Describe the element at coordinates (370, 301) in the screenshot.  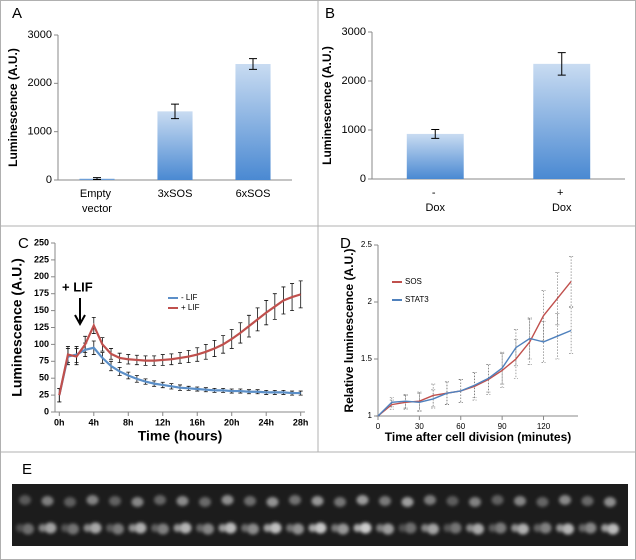
I see `y-tick-label: 2` at that location.